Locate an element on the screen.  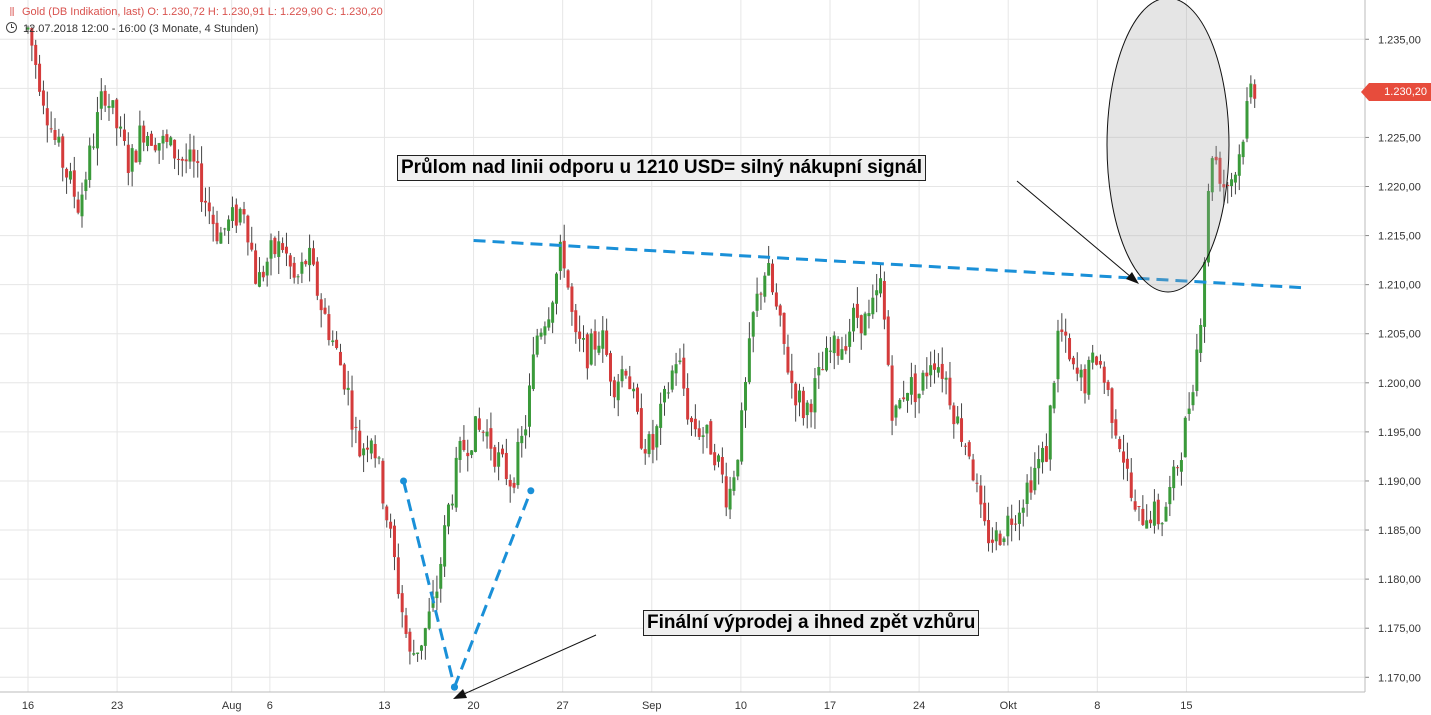
bar-chart-icon: ⫼ is located at coordinates (12, 12).